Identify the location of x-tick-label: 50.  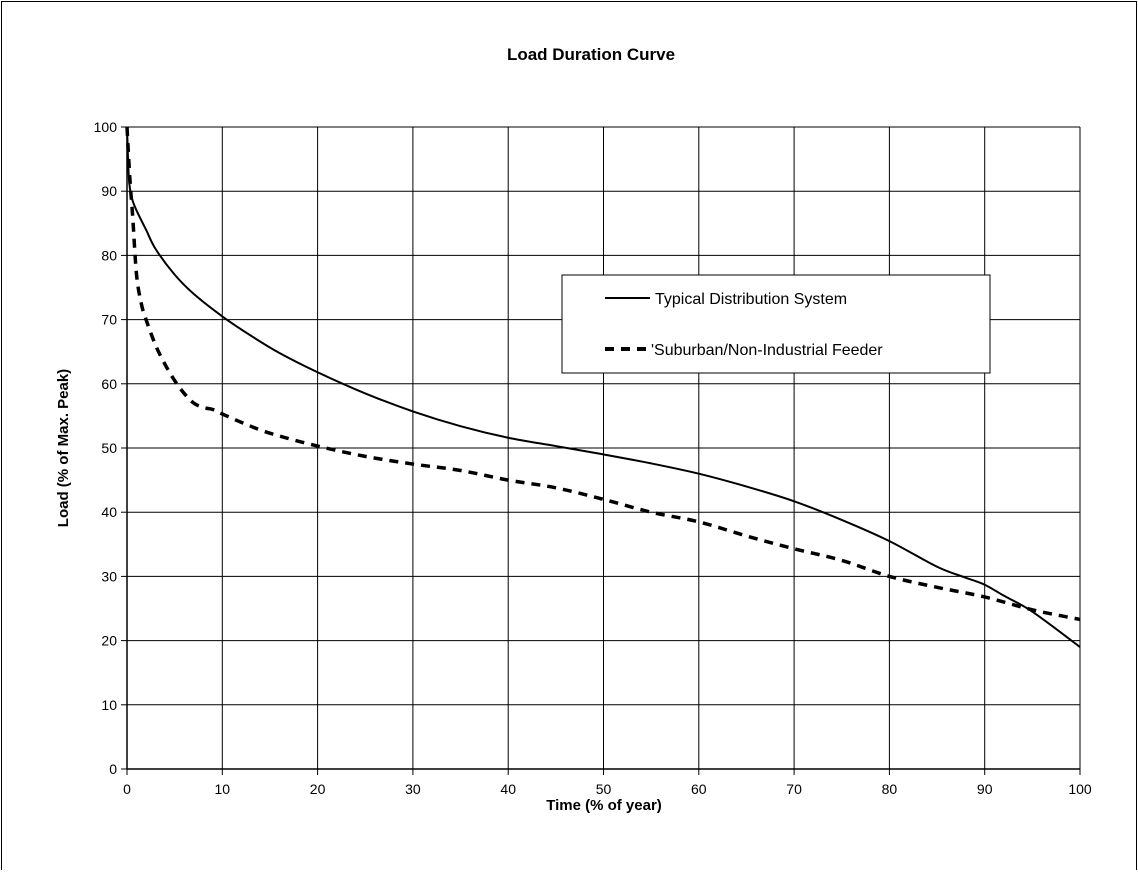
(604, 789).